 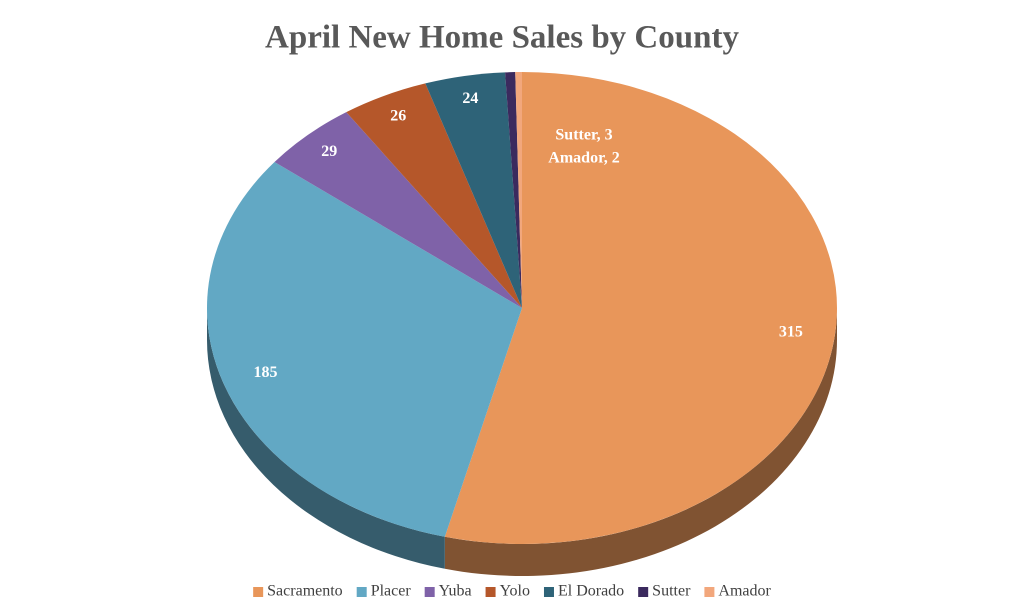 I want to click on legend-label: Amador, so click(x=744, y=591).